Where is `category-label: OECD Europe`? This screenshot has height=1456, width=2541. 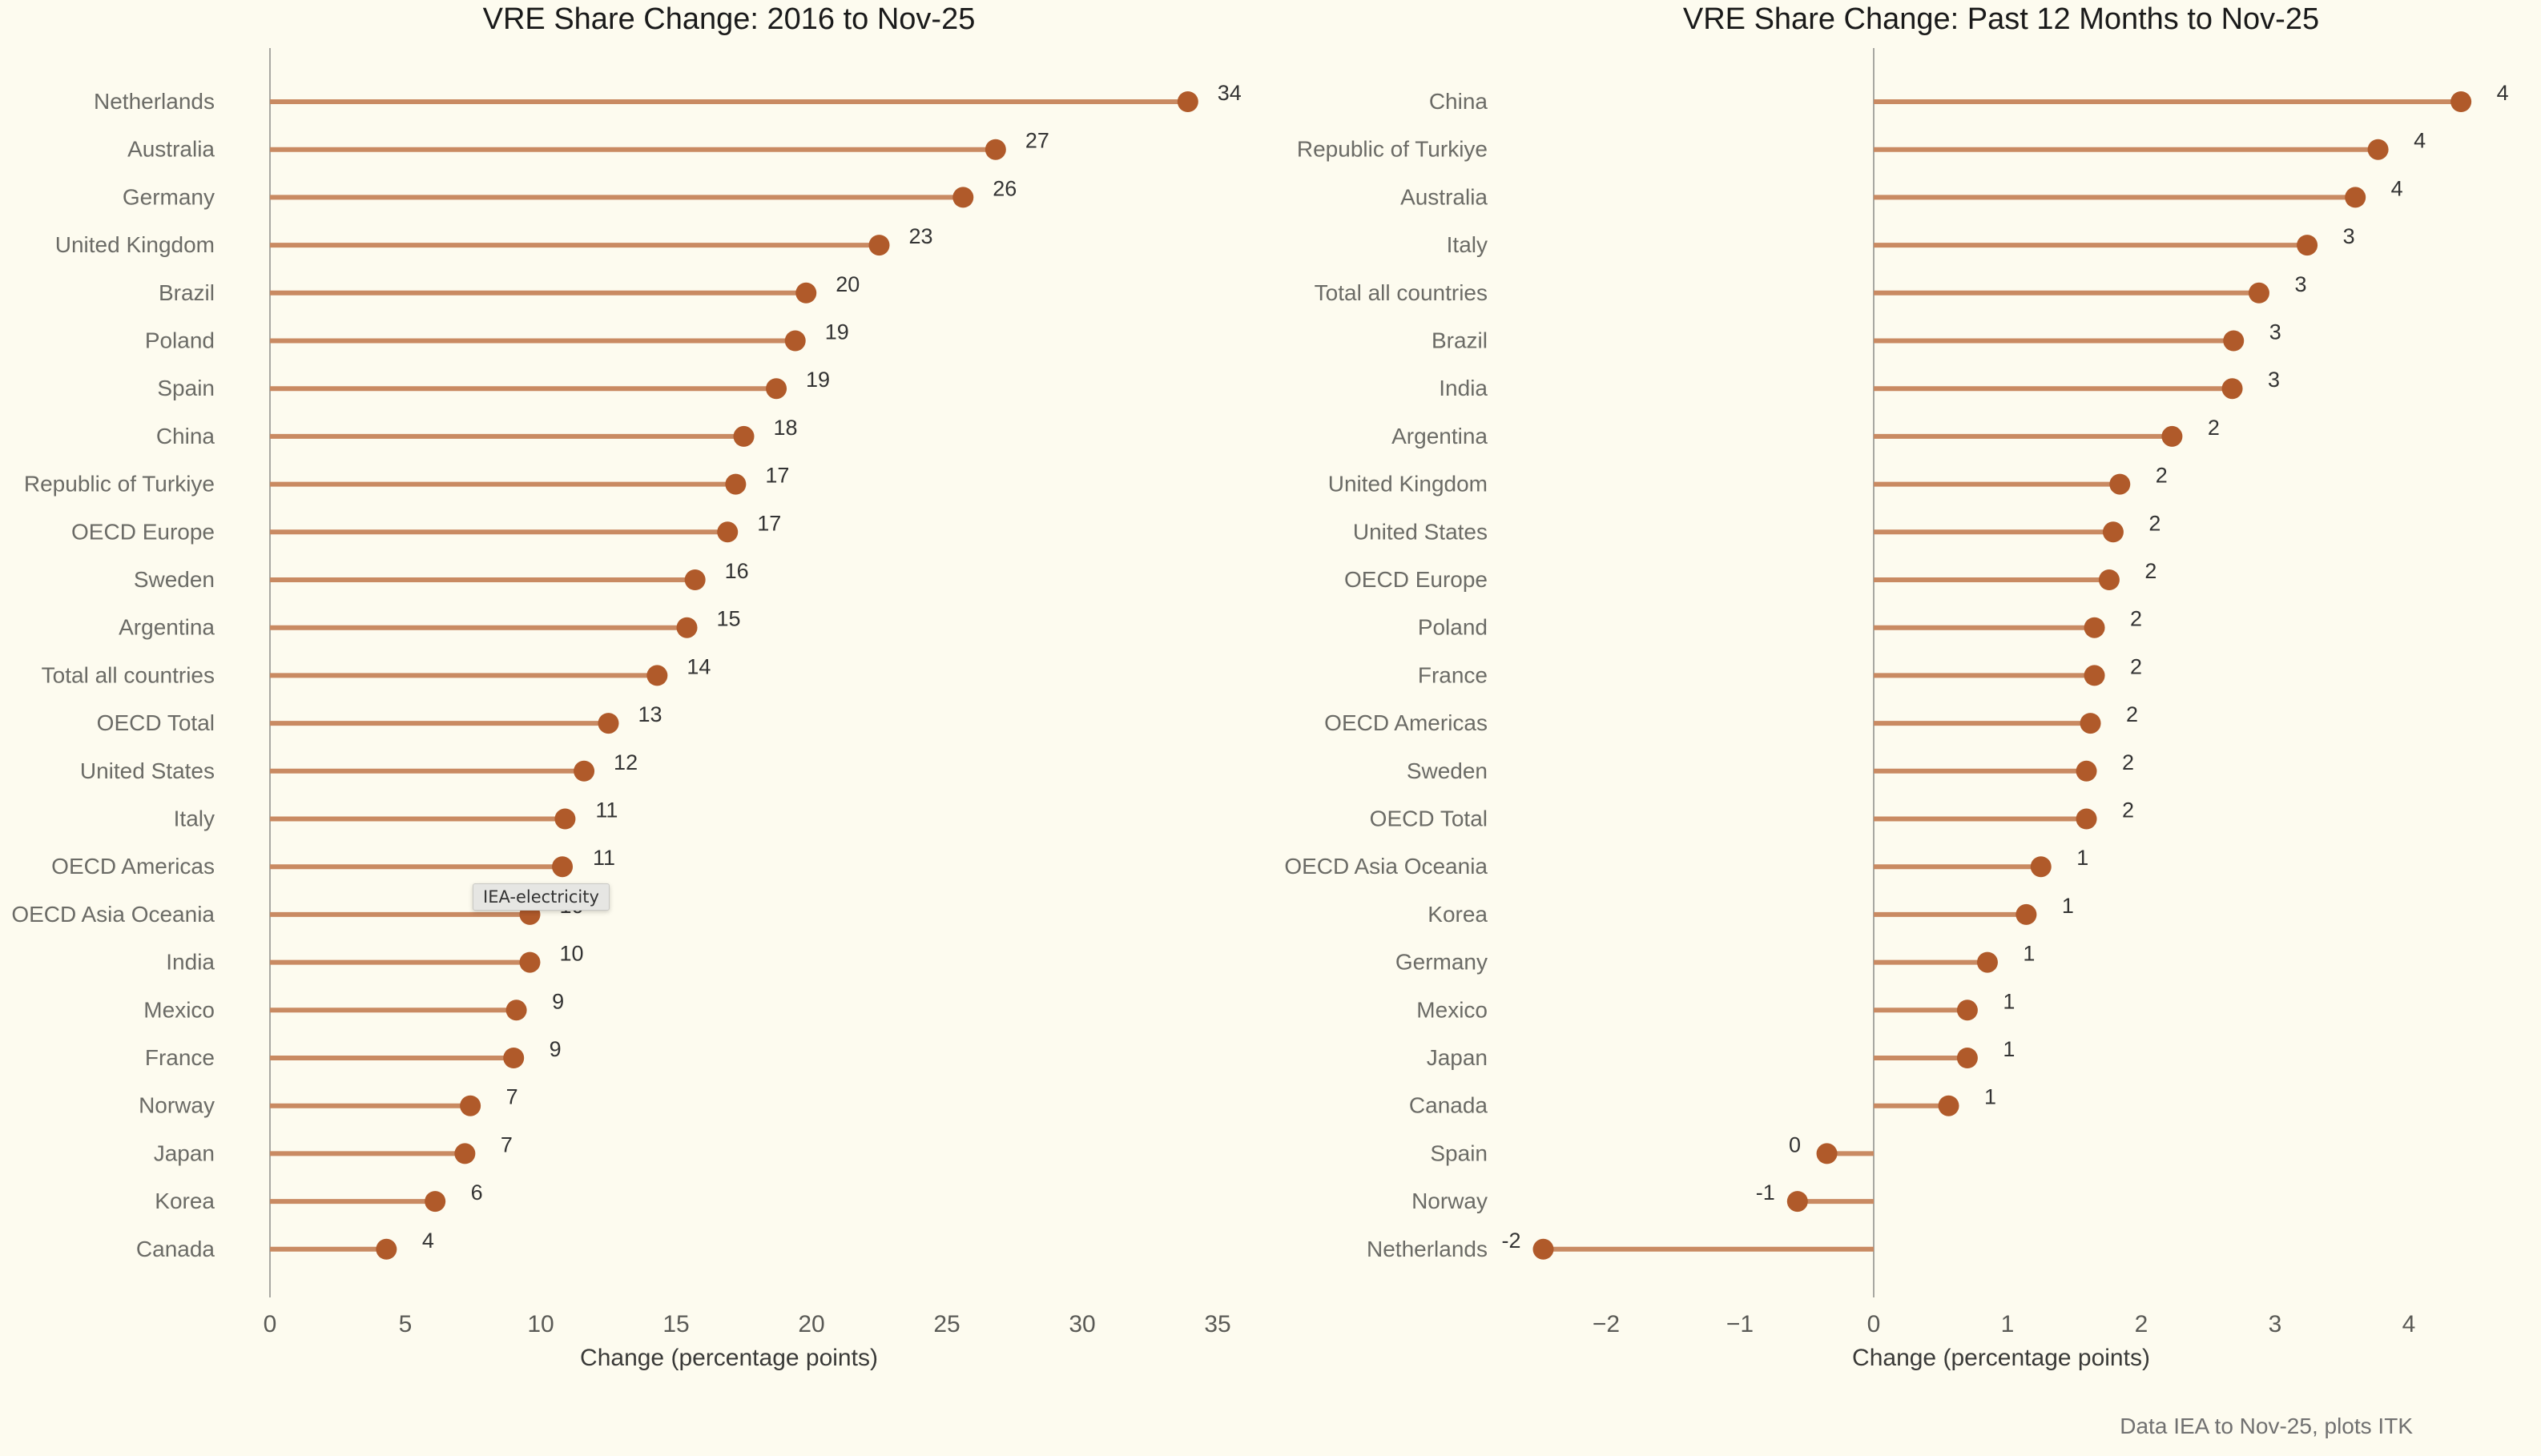
category-label: OECD Europe is located at coordinates (1416, 579).